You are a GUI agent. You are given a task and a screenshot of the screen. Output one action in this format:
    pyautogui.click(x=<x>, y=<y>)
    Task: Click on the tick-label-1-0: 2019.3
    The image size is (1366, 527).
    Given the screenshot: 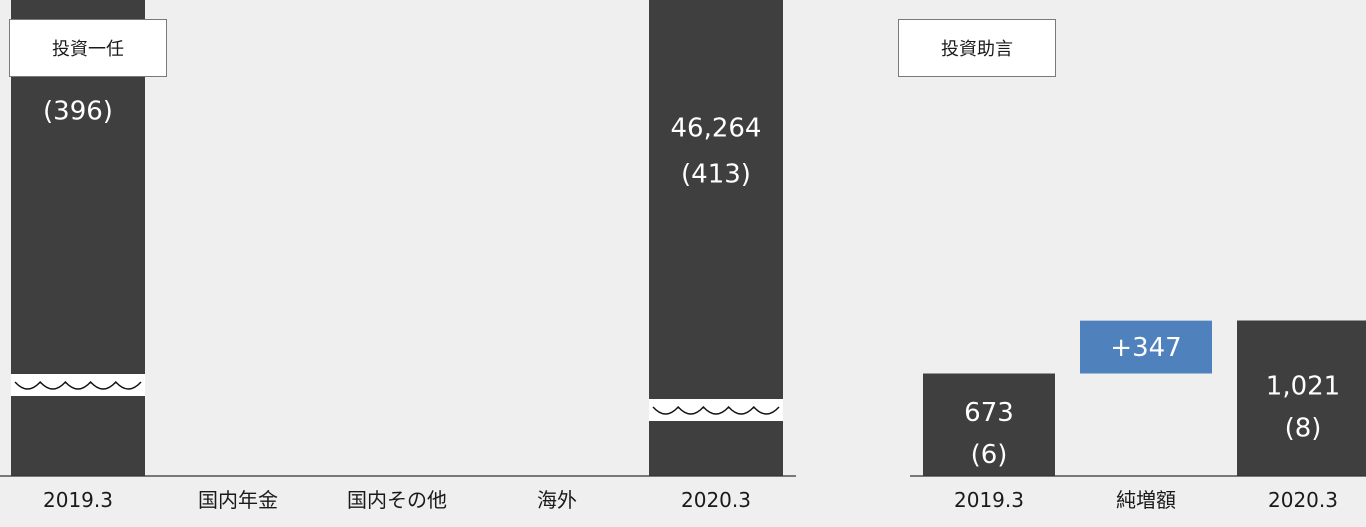 What is the action you would take?
    pyautogui.click(x=78, y=500)
    